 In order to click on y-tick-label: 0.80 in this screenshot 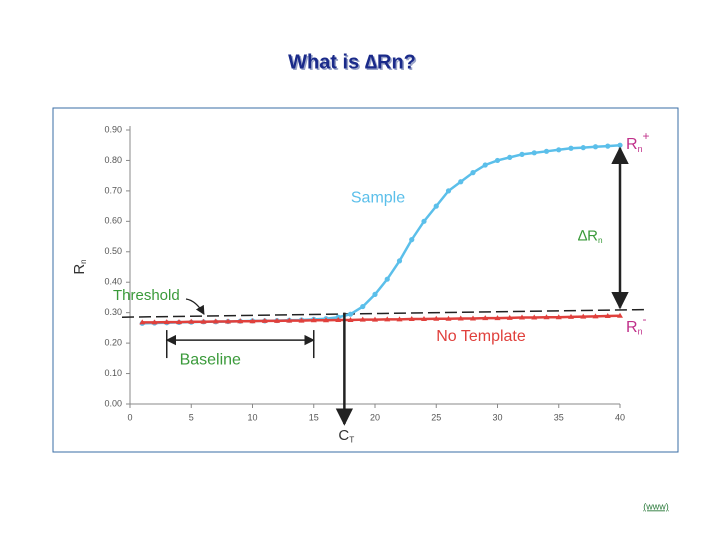, I will do `click(113, 160)`.